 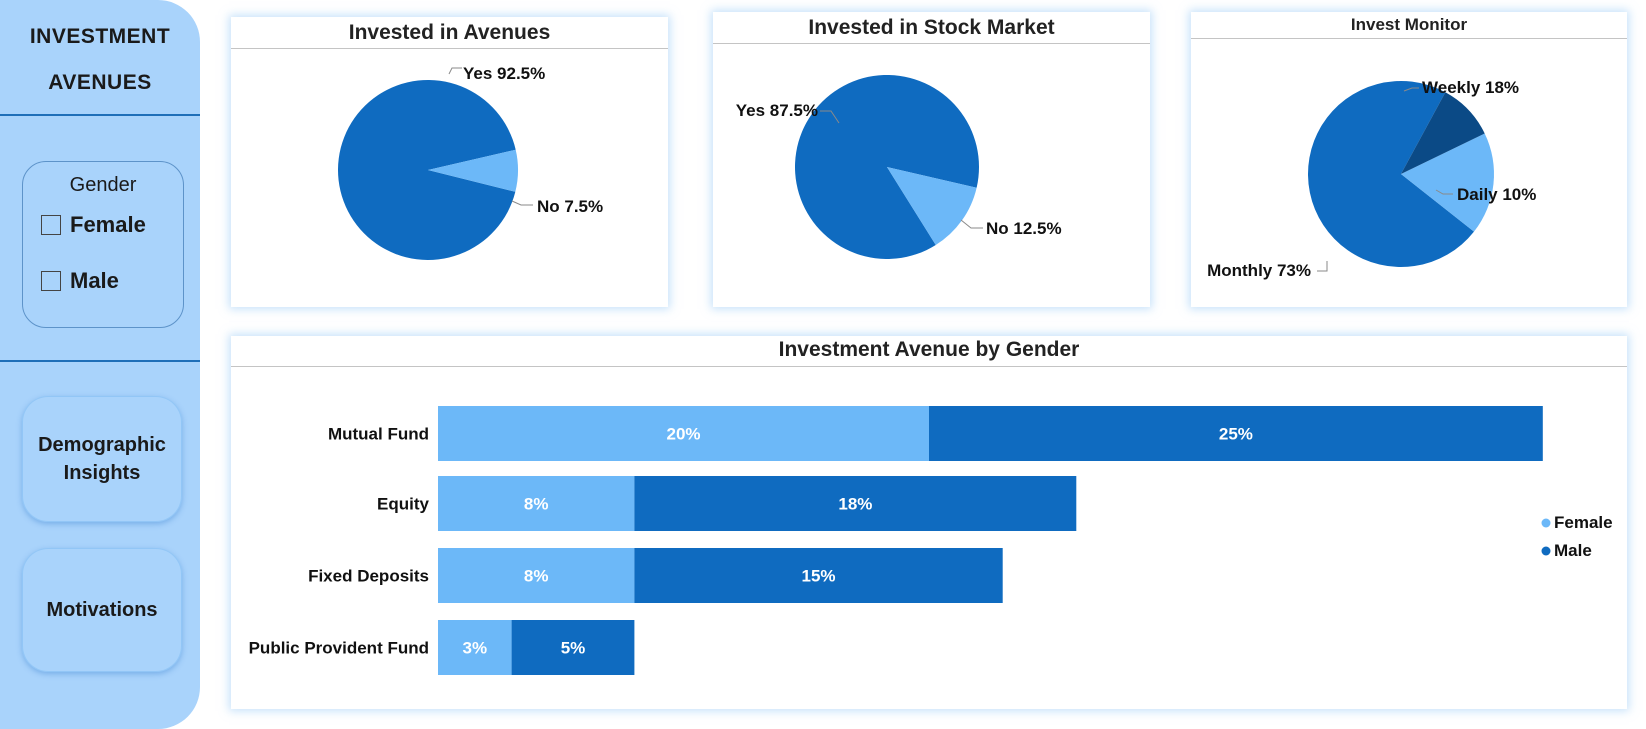 I want to click on gender-option-female: Female, so click(x=93, y=225).